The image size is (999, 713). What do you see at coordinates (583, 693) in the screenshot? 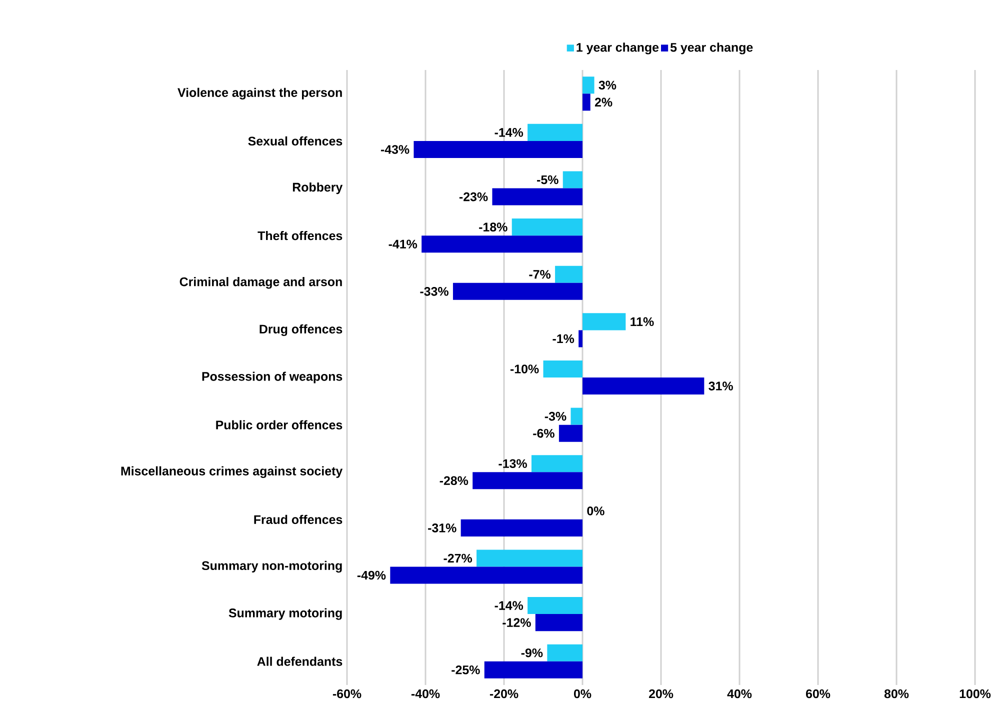
I see `x-tick-label: 0%` at bounding box center [583, 693].